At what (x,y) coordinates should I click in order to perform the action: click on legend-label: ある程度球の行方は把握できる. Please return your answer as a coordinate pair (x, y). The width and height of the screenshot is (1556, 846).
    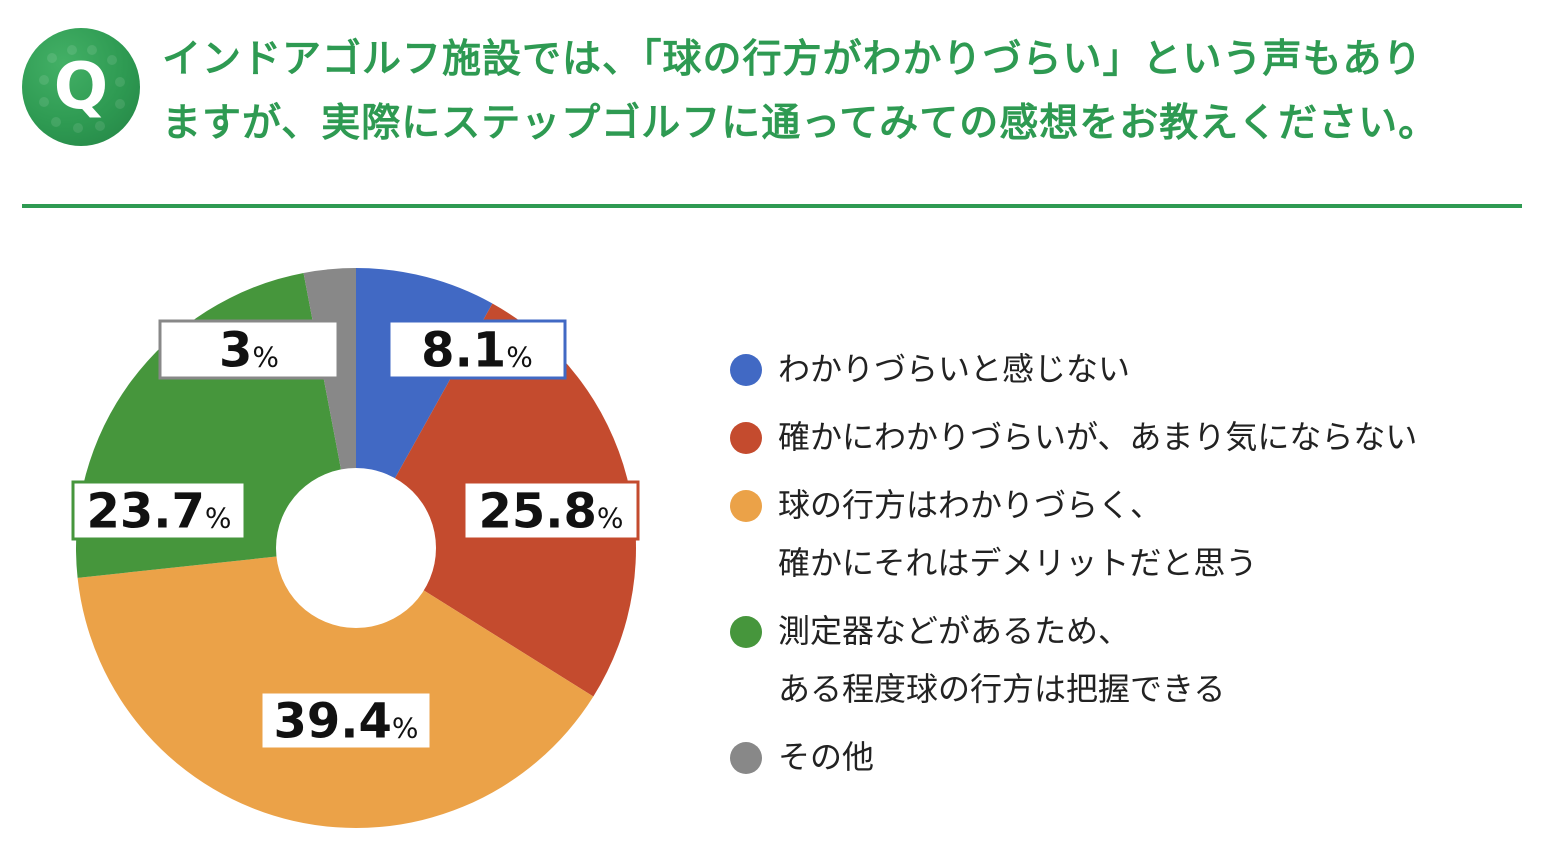
    Looking at the image, I should click on (1002, 689).